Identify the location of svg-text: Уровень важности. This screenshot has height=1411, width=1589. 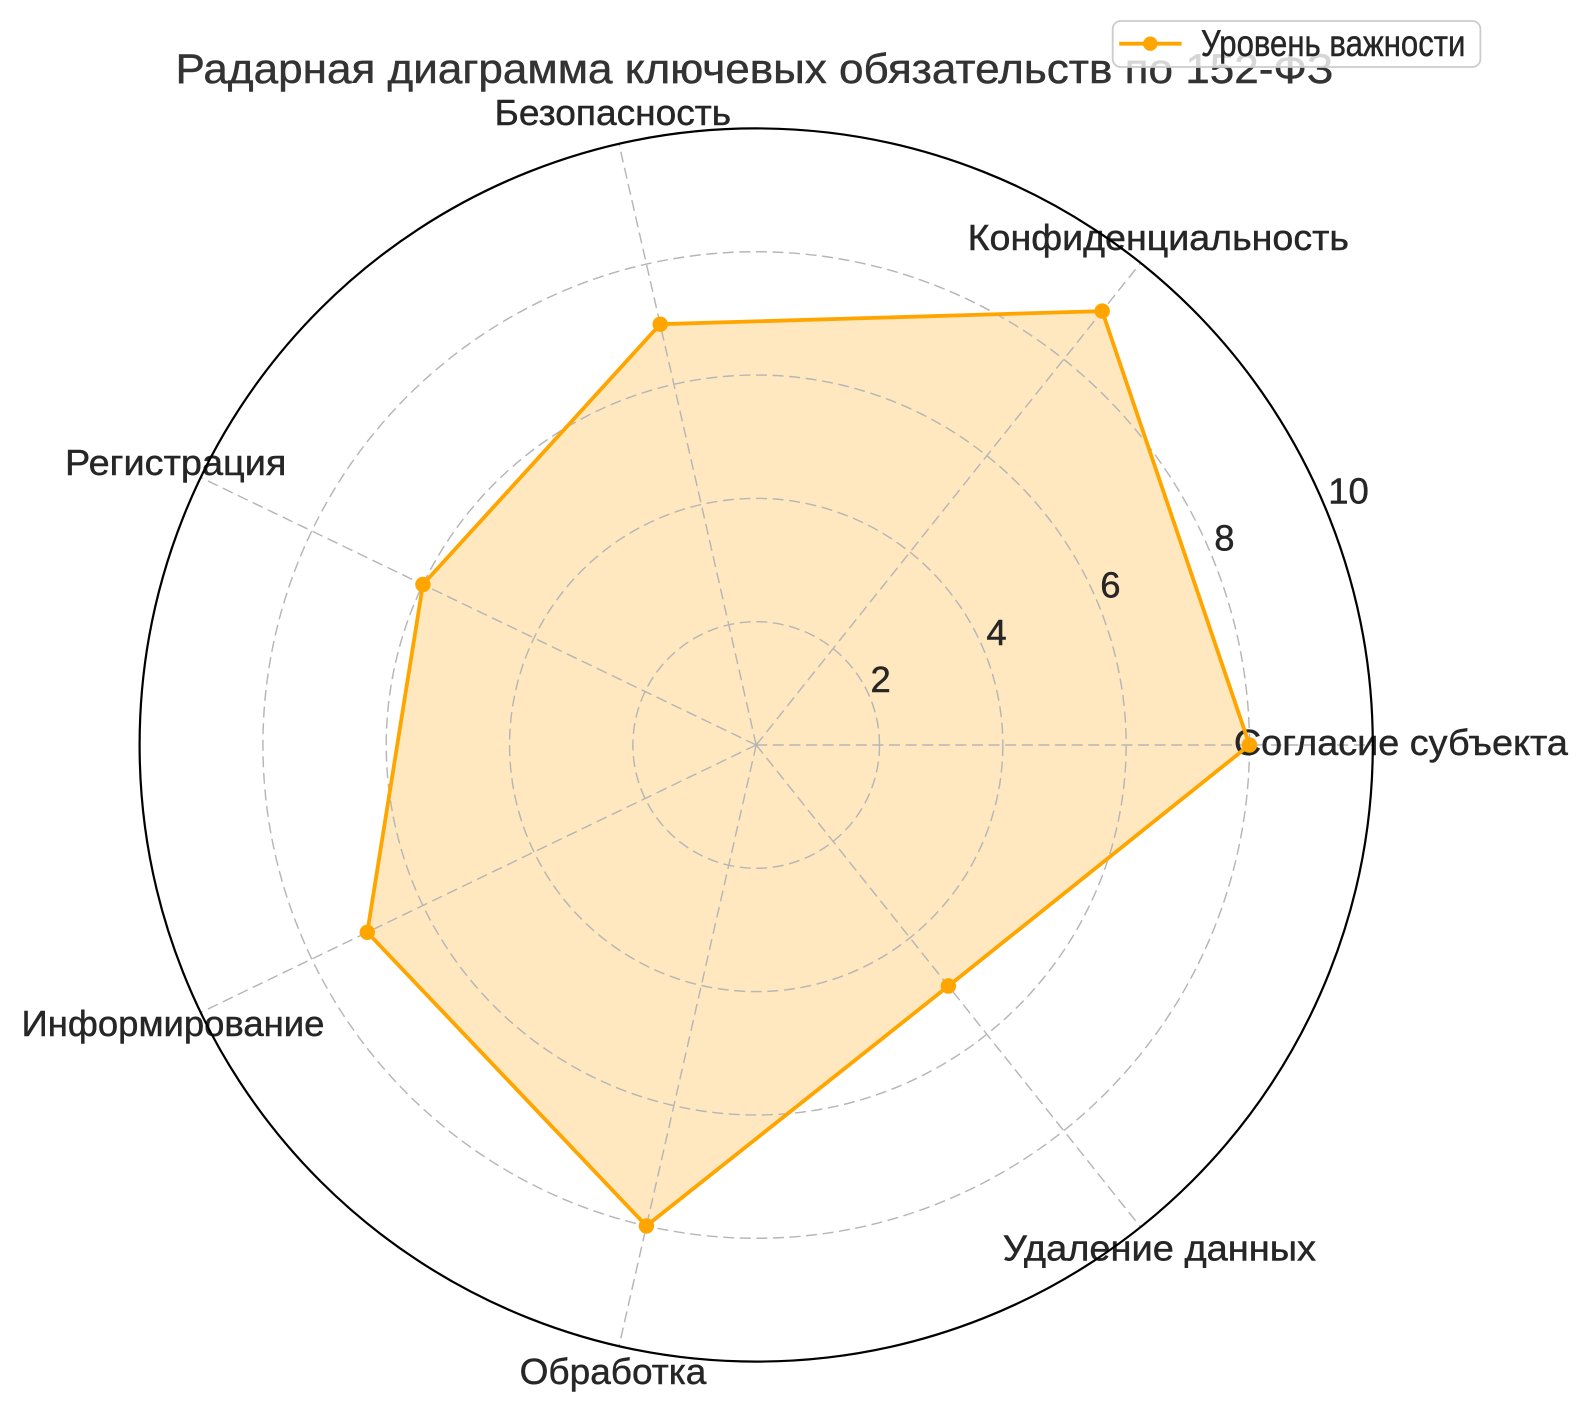
(1333, 43).